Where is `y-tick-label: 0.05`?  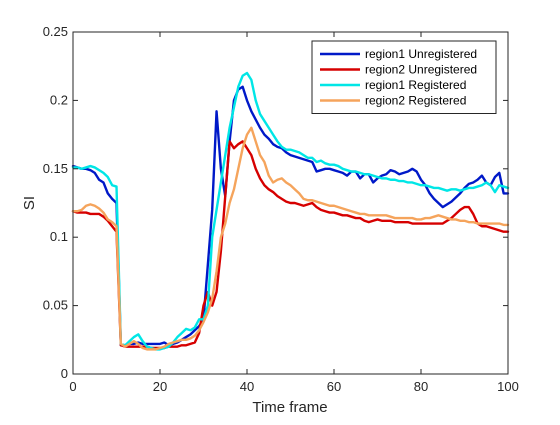 y-tick-label: 0.05 is located at coordinates (55, 305).